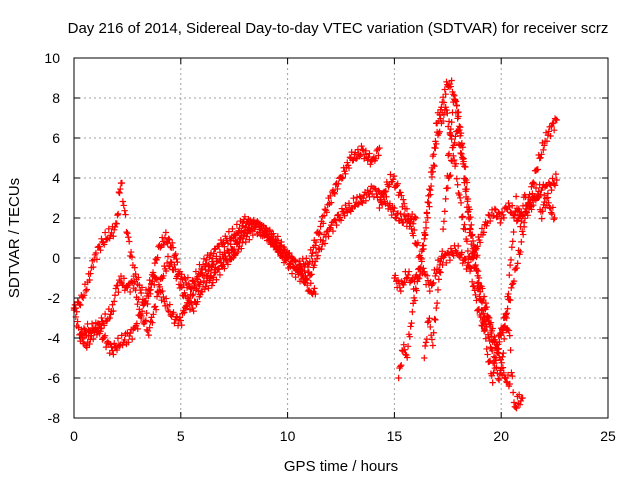 This screenshot has height=480, width=640. Describe the element at coordinates (395, 436) in the screenshot. I see `x-tick-label: 15` at that location.